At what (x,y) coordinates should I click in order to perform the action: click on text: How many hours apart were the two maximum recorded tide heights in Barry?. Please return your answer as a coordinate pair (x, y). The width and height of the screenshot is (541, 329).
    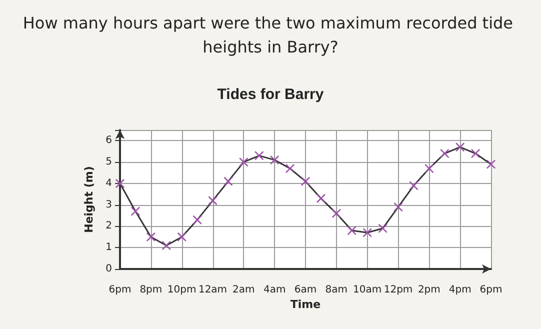
    Looking at the image, I should click on (270, 35).